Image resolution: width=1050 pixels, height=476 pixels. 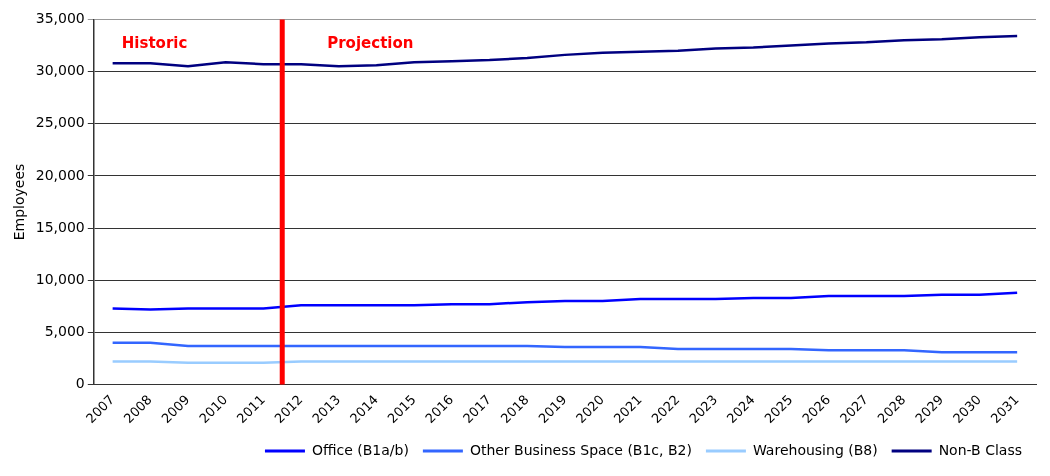 What do you see at coordinates (80, 383) in the screenshot?
I see `y-tick-label: 0` at bounding box center [80, 383].